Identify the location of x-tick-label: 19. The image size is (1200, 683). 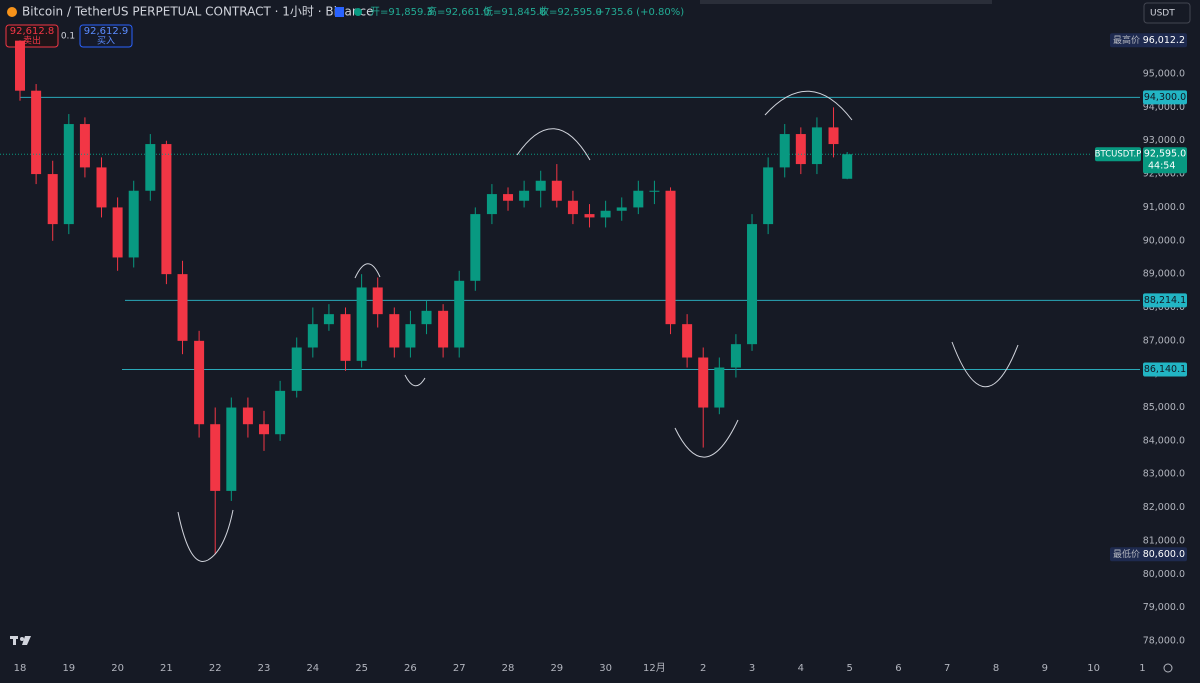
(68, 668).